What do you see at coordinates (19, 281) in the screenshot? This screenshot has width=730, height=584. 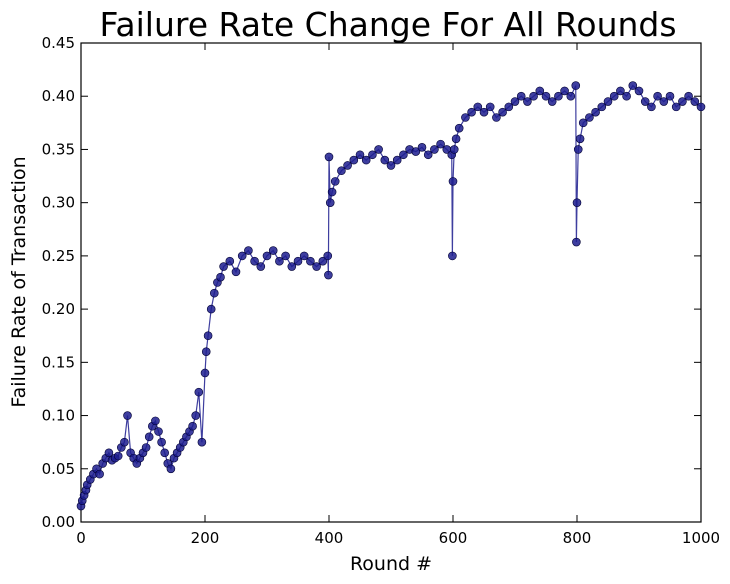 I see `y-axis-label: Failure Rate of Transaction` at bounding box center [19, 281].